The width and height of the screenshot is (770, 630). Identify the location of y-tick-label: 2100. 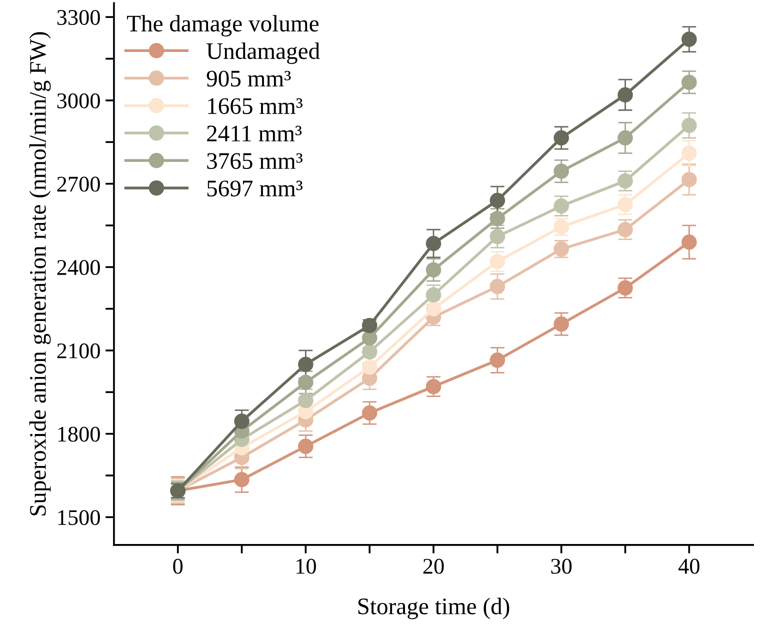
(78, 350).